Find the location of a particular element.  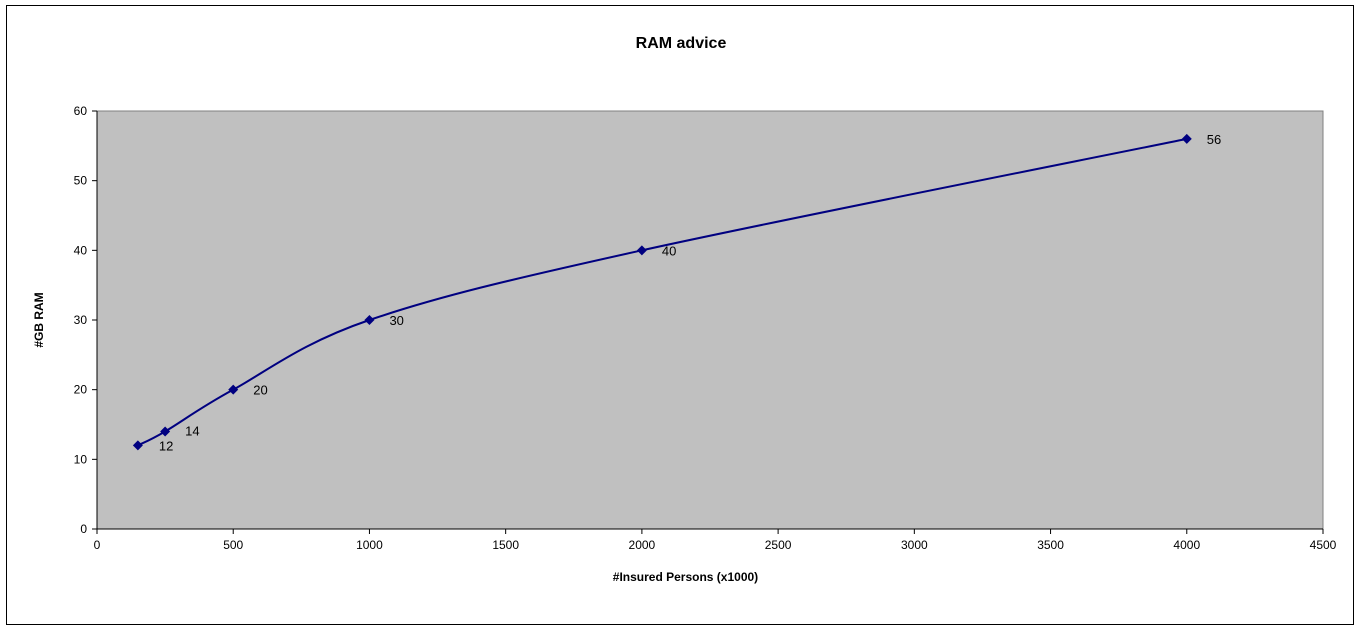

x-tick-label: 4500 is located at coordinates (1323, 545).